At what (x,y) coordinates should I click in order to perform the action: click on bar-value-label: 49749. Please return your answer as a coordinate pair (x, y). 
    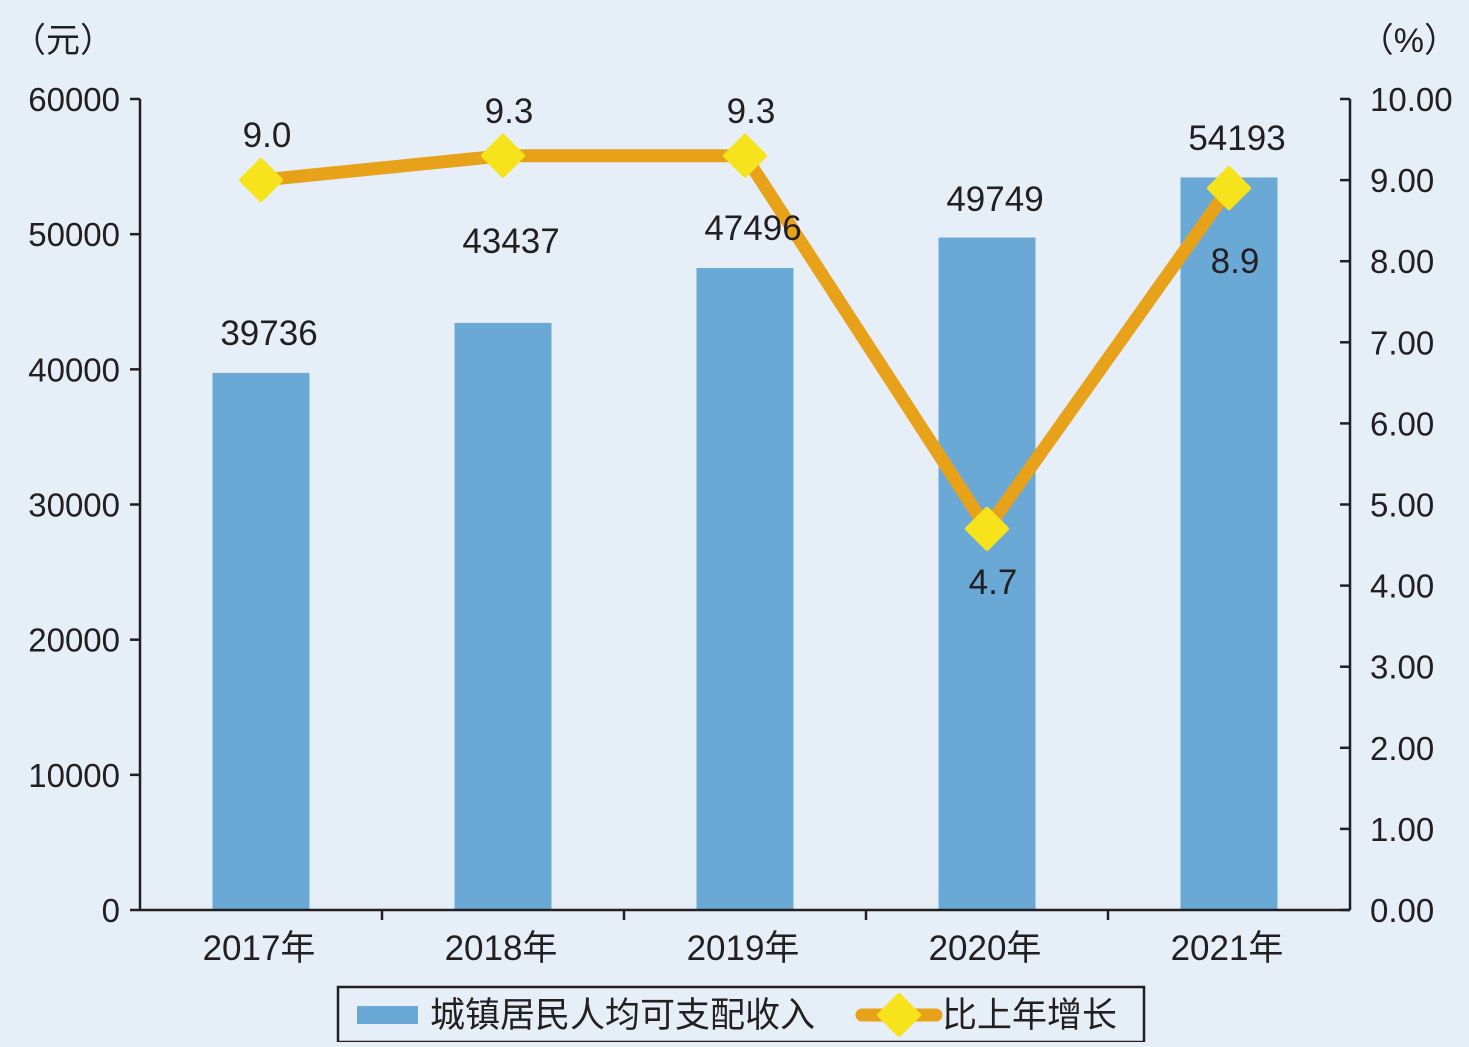
    Looking at the image, I should click on (994, 199).